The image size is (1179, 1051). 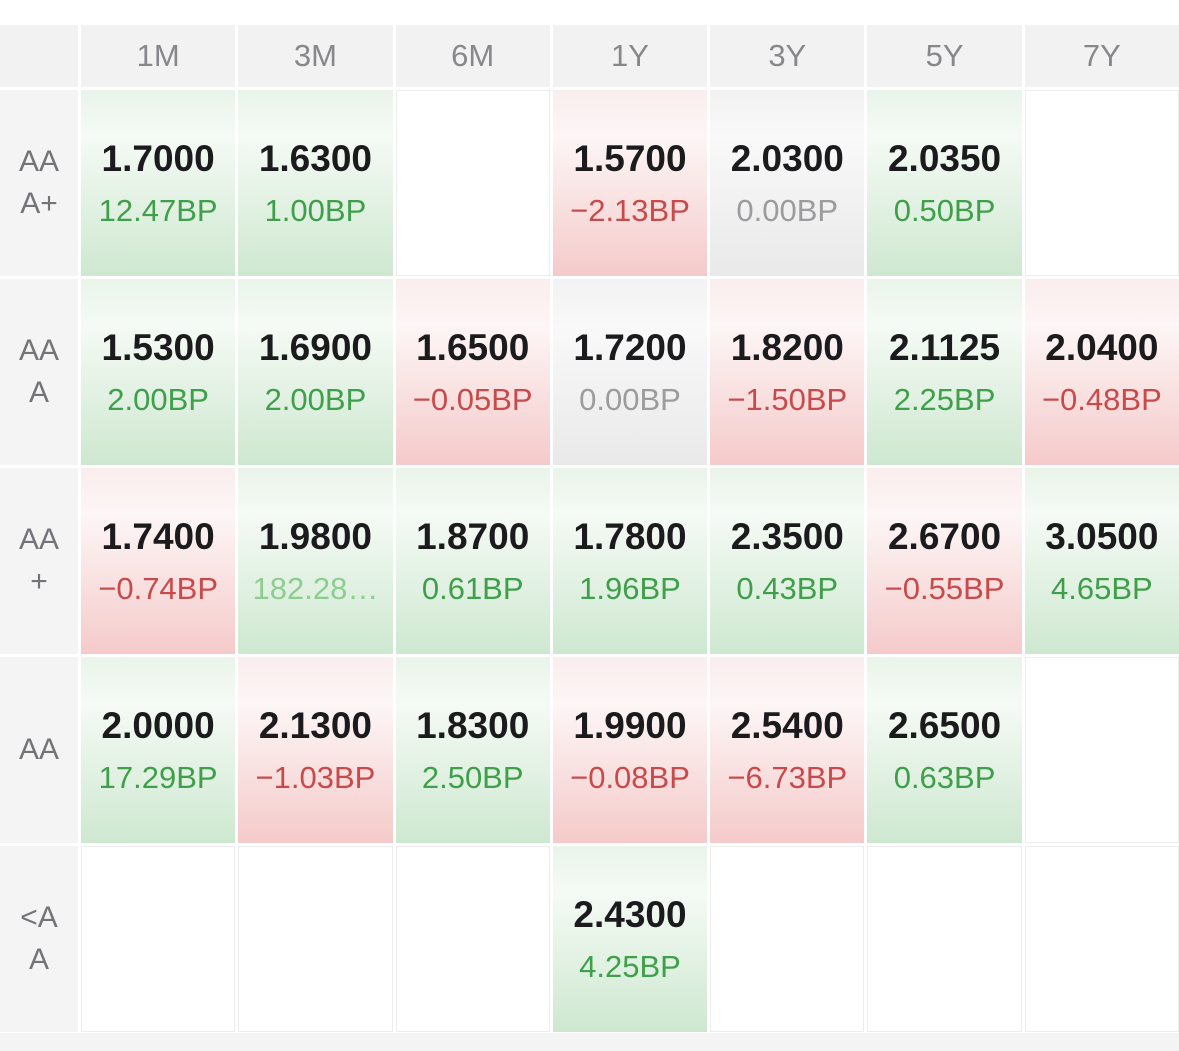 I want to click on bp-change-value: 2.50BP, so click(x=472, y=777).